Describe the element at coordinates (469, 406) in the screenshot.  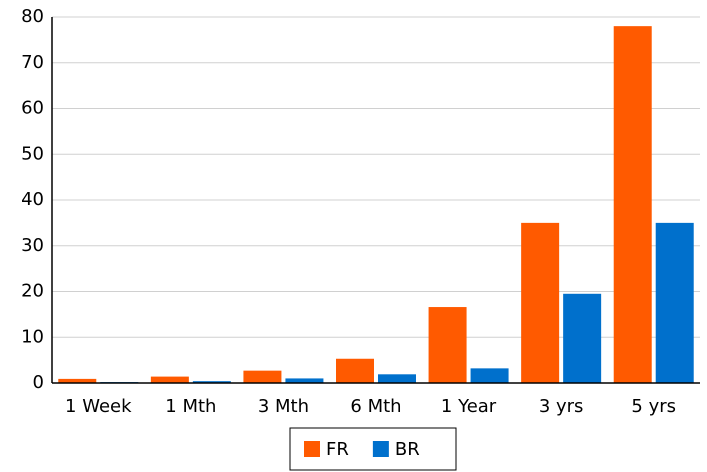
I see `x-tick-label: 1 Year` at that location.